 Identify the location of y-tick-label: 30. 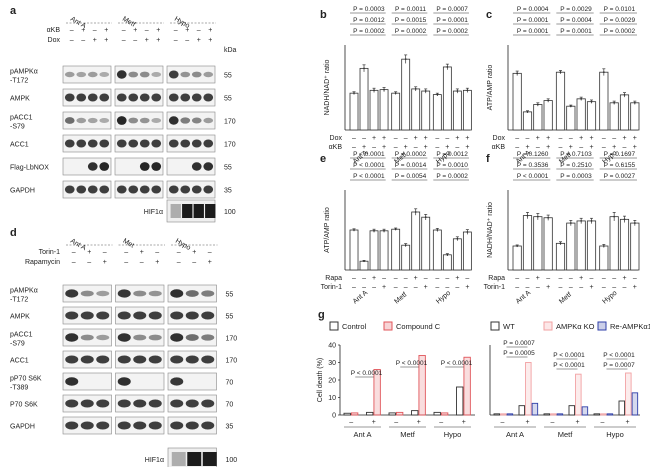
(332, 363).